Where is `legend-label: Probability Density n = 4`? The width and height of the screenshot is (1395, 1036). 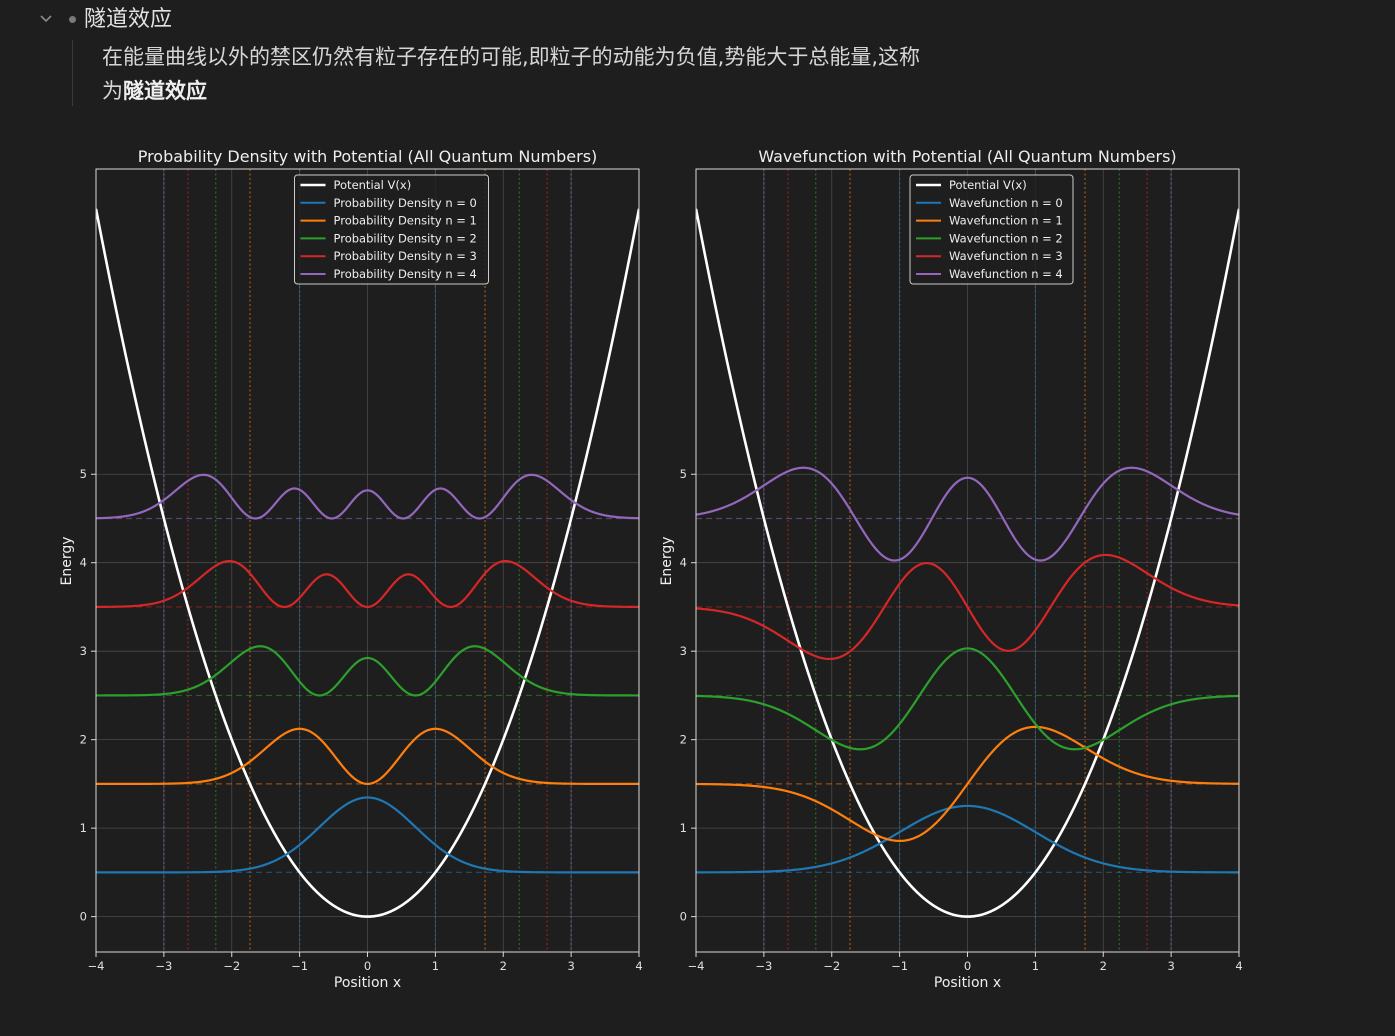
legend-label: Probability Density n = 4 is located at coordinates (405, 274).